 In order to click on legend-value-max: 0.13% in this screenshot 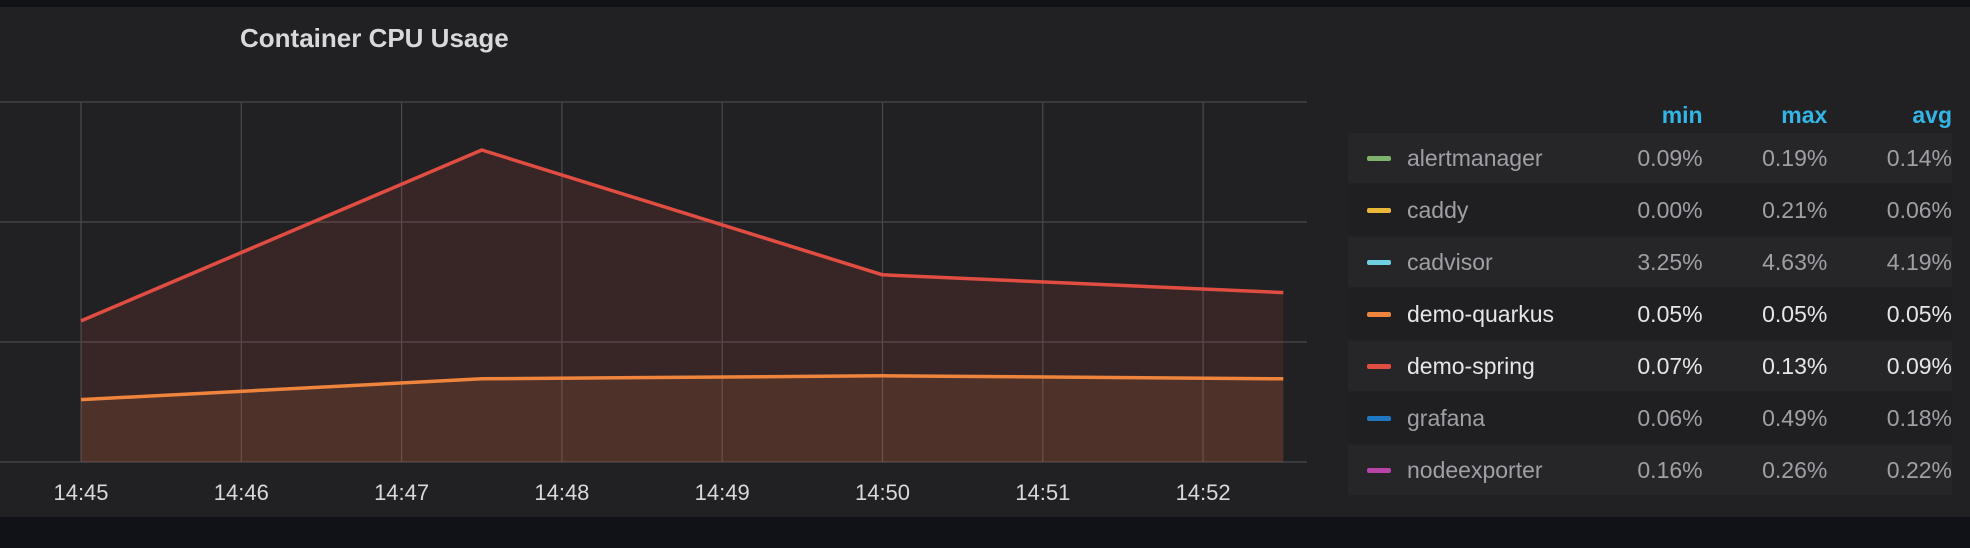, I will do `click(1795, 365)`.